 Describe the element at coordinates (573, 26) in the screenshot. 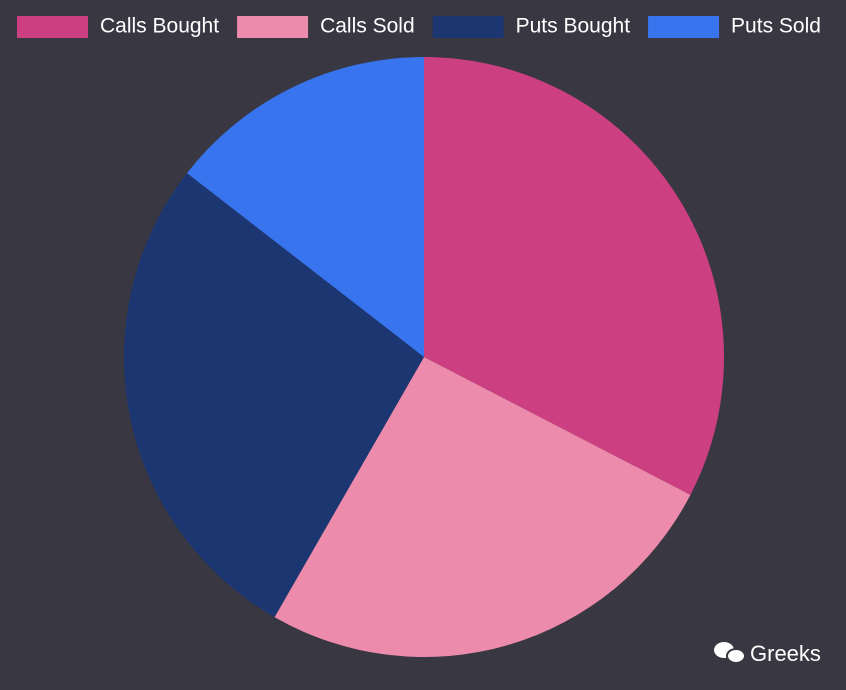

I see `legend-label: Puts Bought` at that location.